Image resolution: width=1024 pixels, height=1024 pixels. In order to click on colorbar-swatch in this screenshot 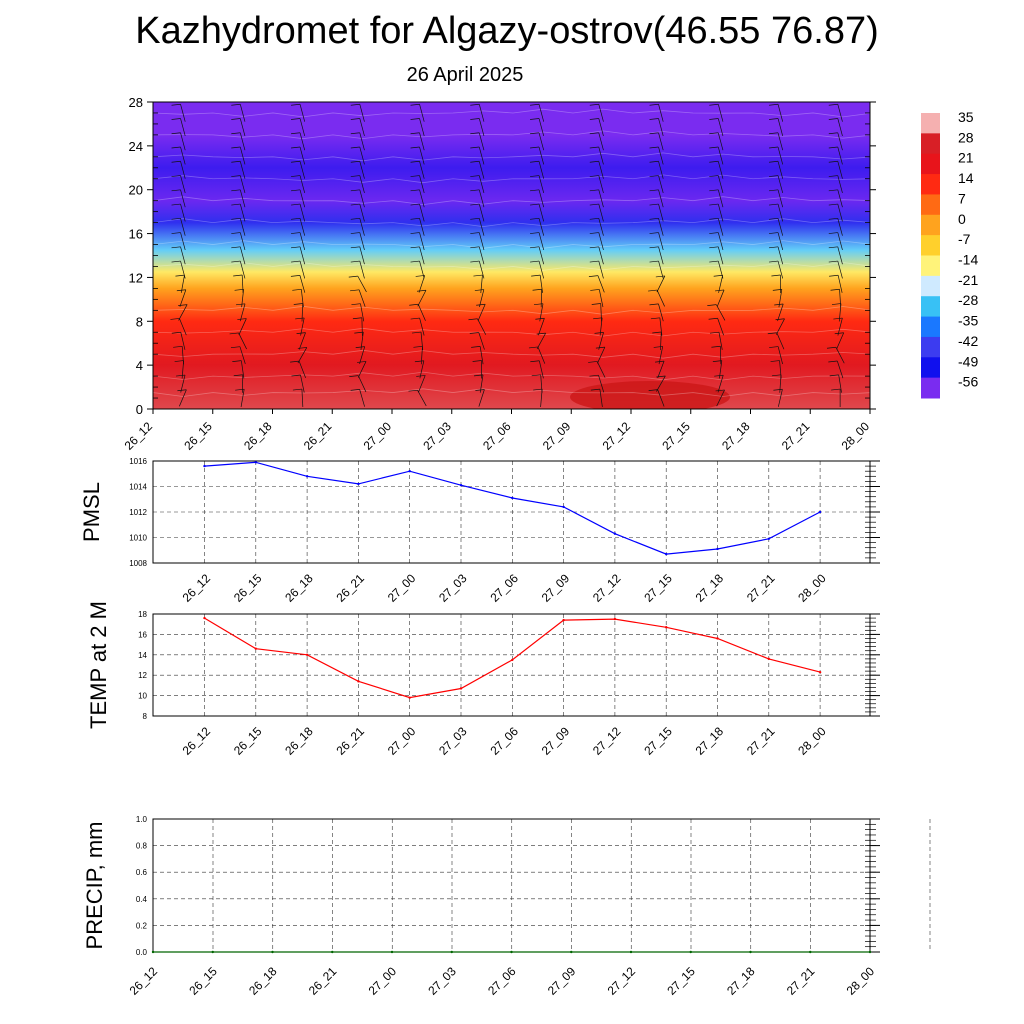, I will do `click(930, 123)`.